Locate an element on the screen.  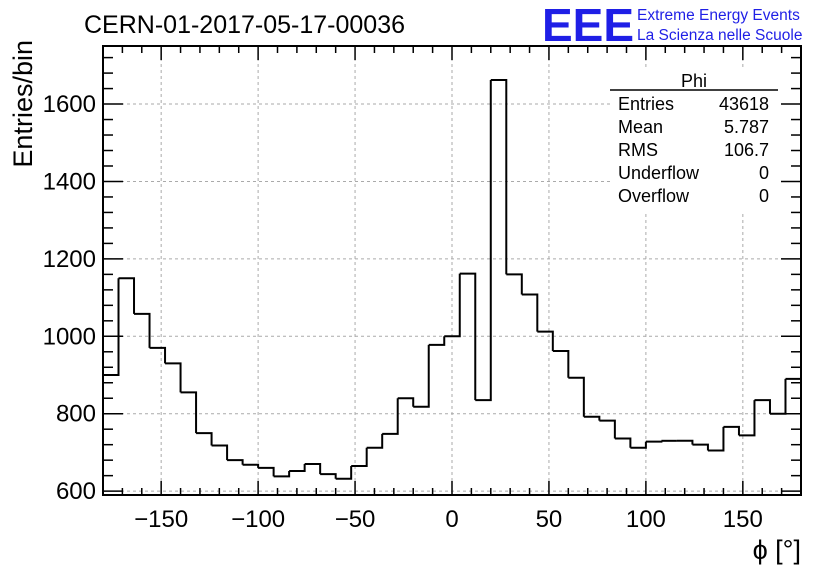
y-tick-label: 800 is located at coordinates (76, 414).